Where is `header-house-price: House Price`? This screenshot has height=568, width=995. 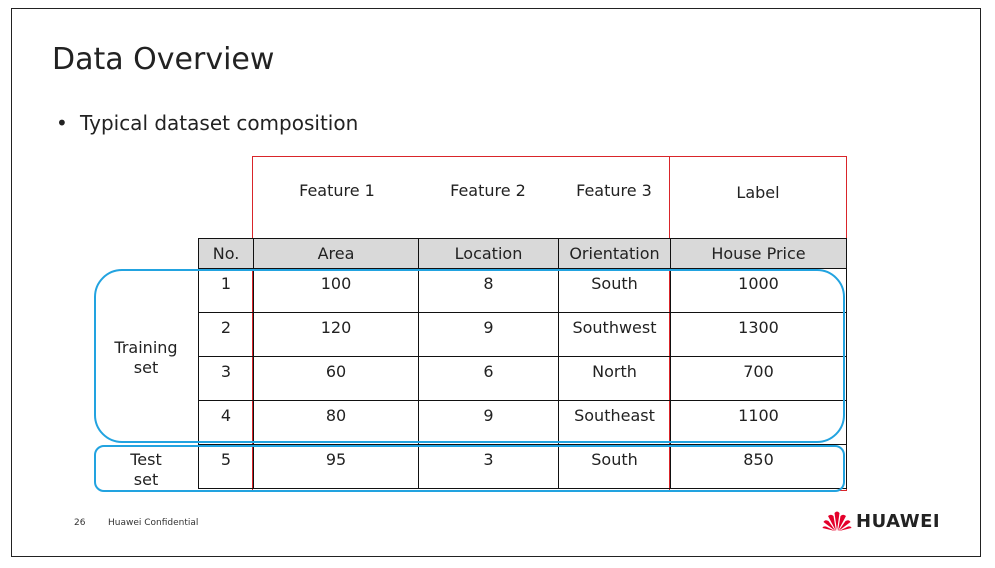
header-house-price: House Price is located at coordinates (758, 253).